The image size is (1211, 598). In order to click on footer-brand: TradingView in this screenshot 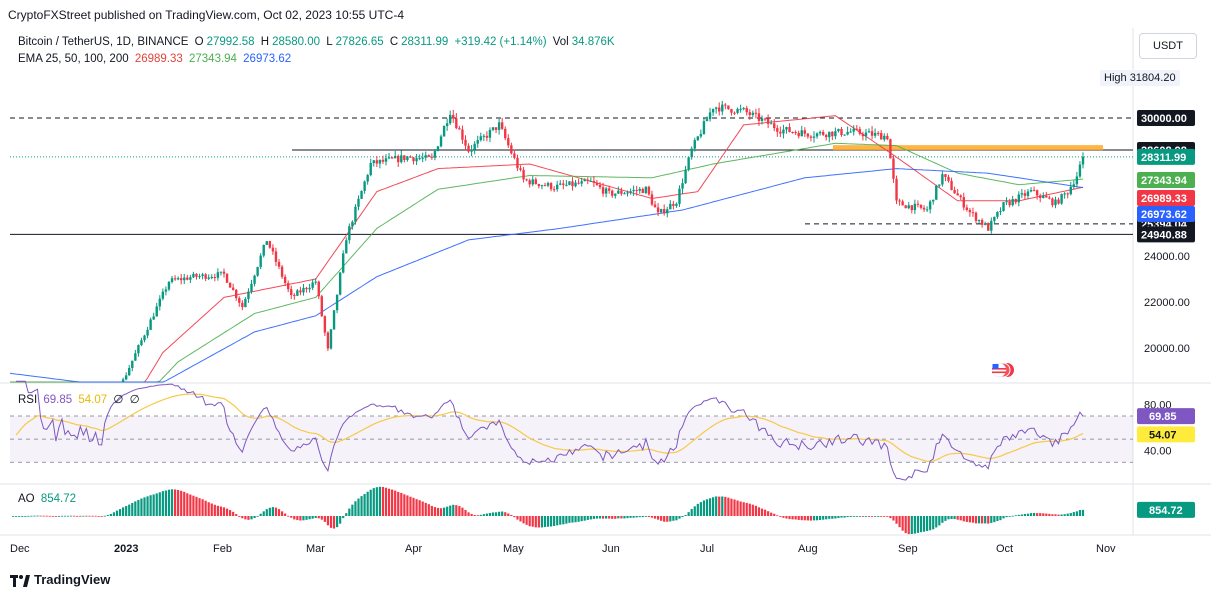, I will do `click(60, 579)`.